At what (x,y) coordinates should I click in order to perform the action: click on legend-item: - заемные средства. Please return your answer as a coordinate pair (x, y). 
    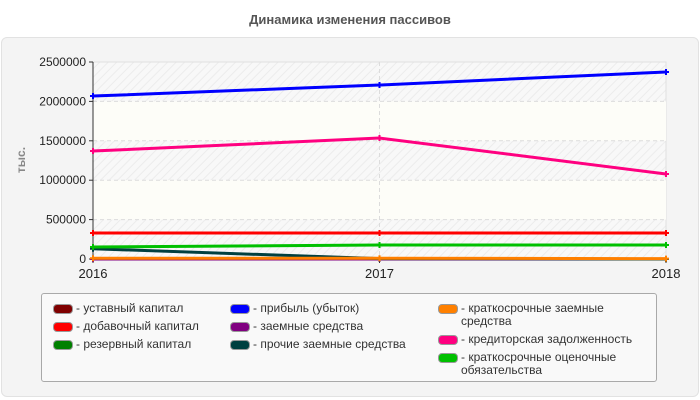
    Looking at the image, I should click on (330, 326).